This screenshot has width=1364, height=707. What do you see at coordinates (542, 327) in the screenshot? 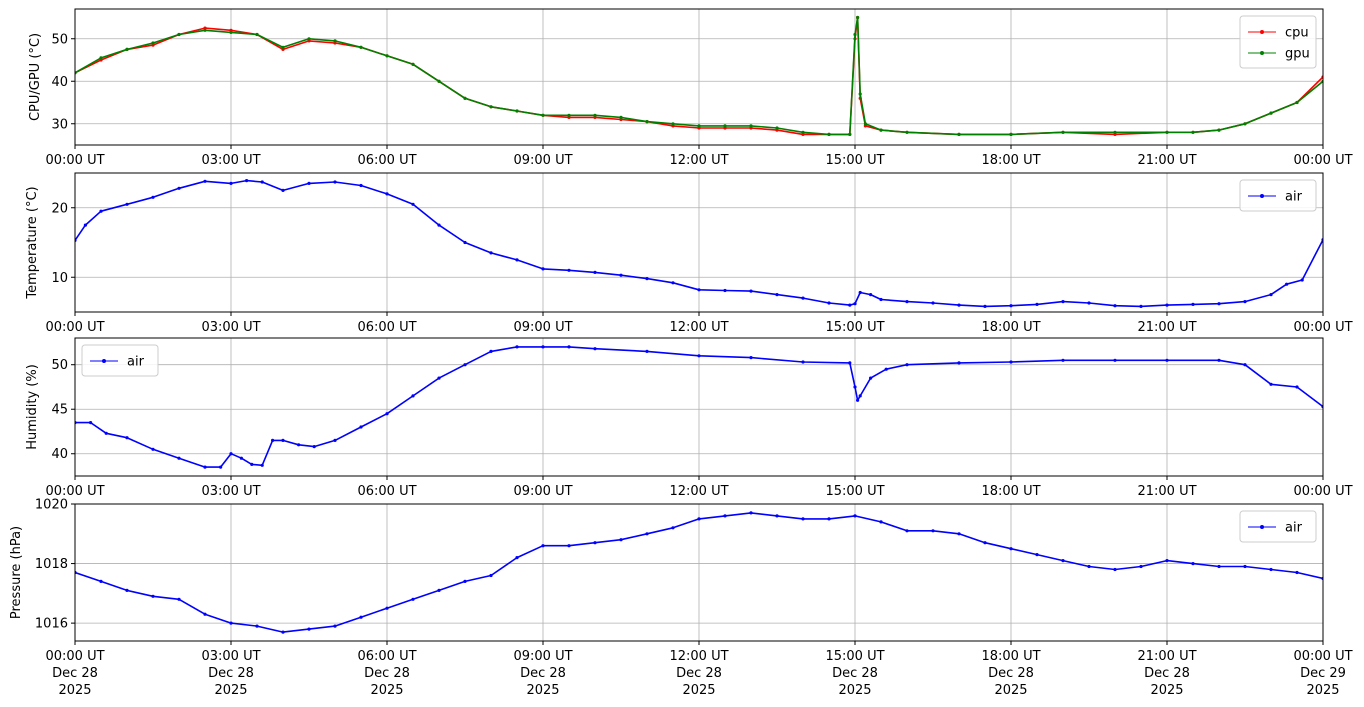
I see `x-tick-label: 09:00 UT` at bounding box center [542, 327].